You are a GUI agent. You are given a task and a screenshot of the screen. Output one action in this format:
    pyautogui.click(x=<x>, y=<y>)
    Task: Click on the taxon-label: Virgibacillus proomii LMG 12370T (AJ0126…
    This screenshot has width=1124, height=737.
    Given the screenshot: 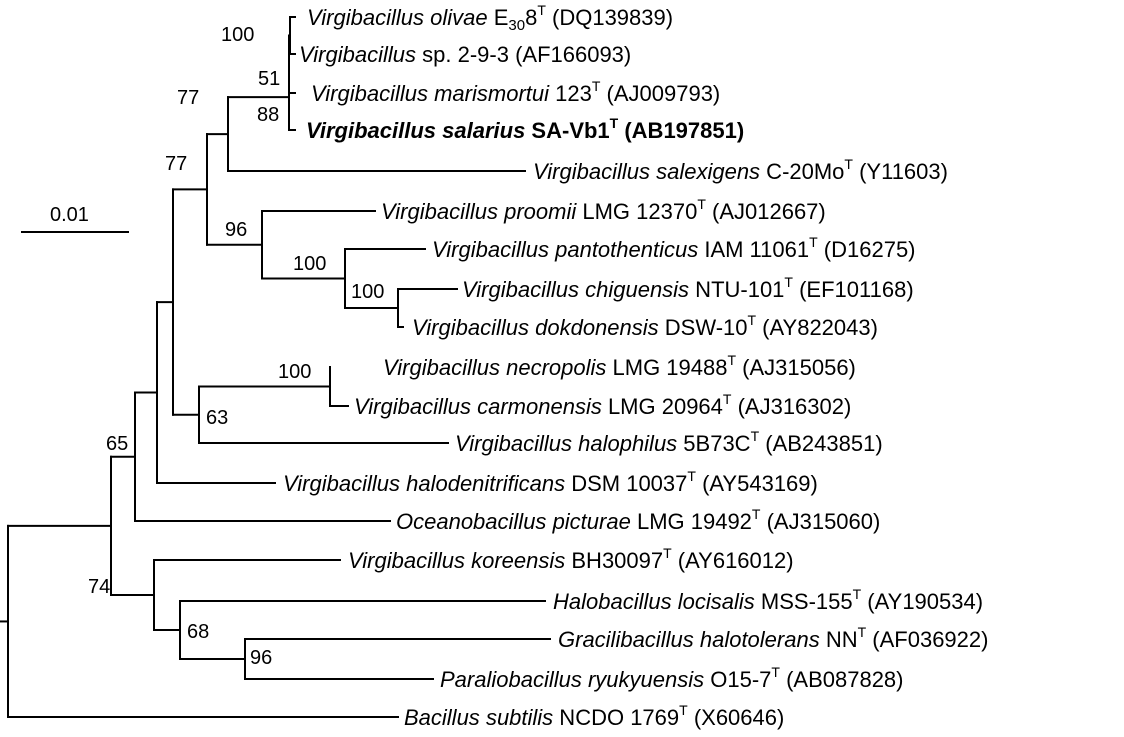 What is the action you would take?
    pyautogui.click(x=603, y=210)
    